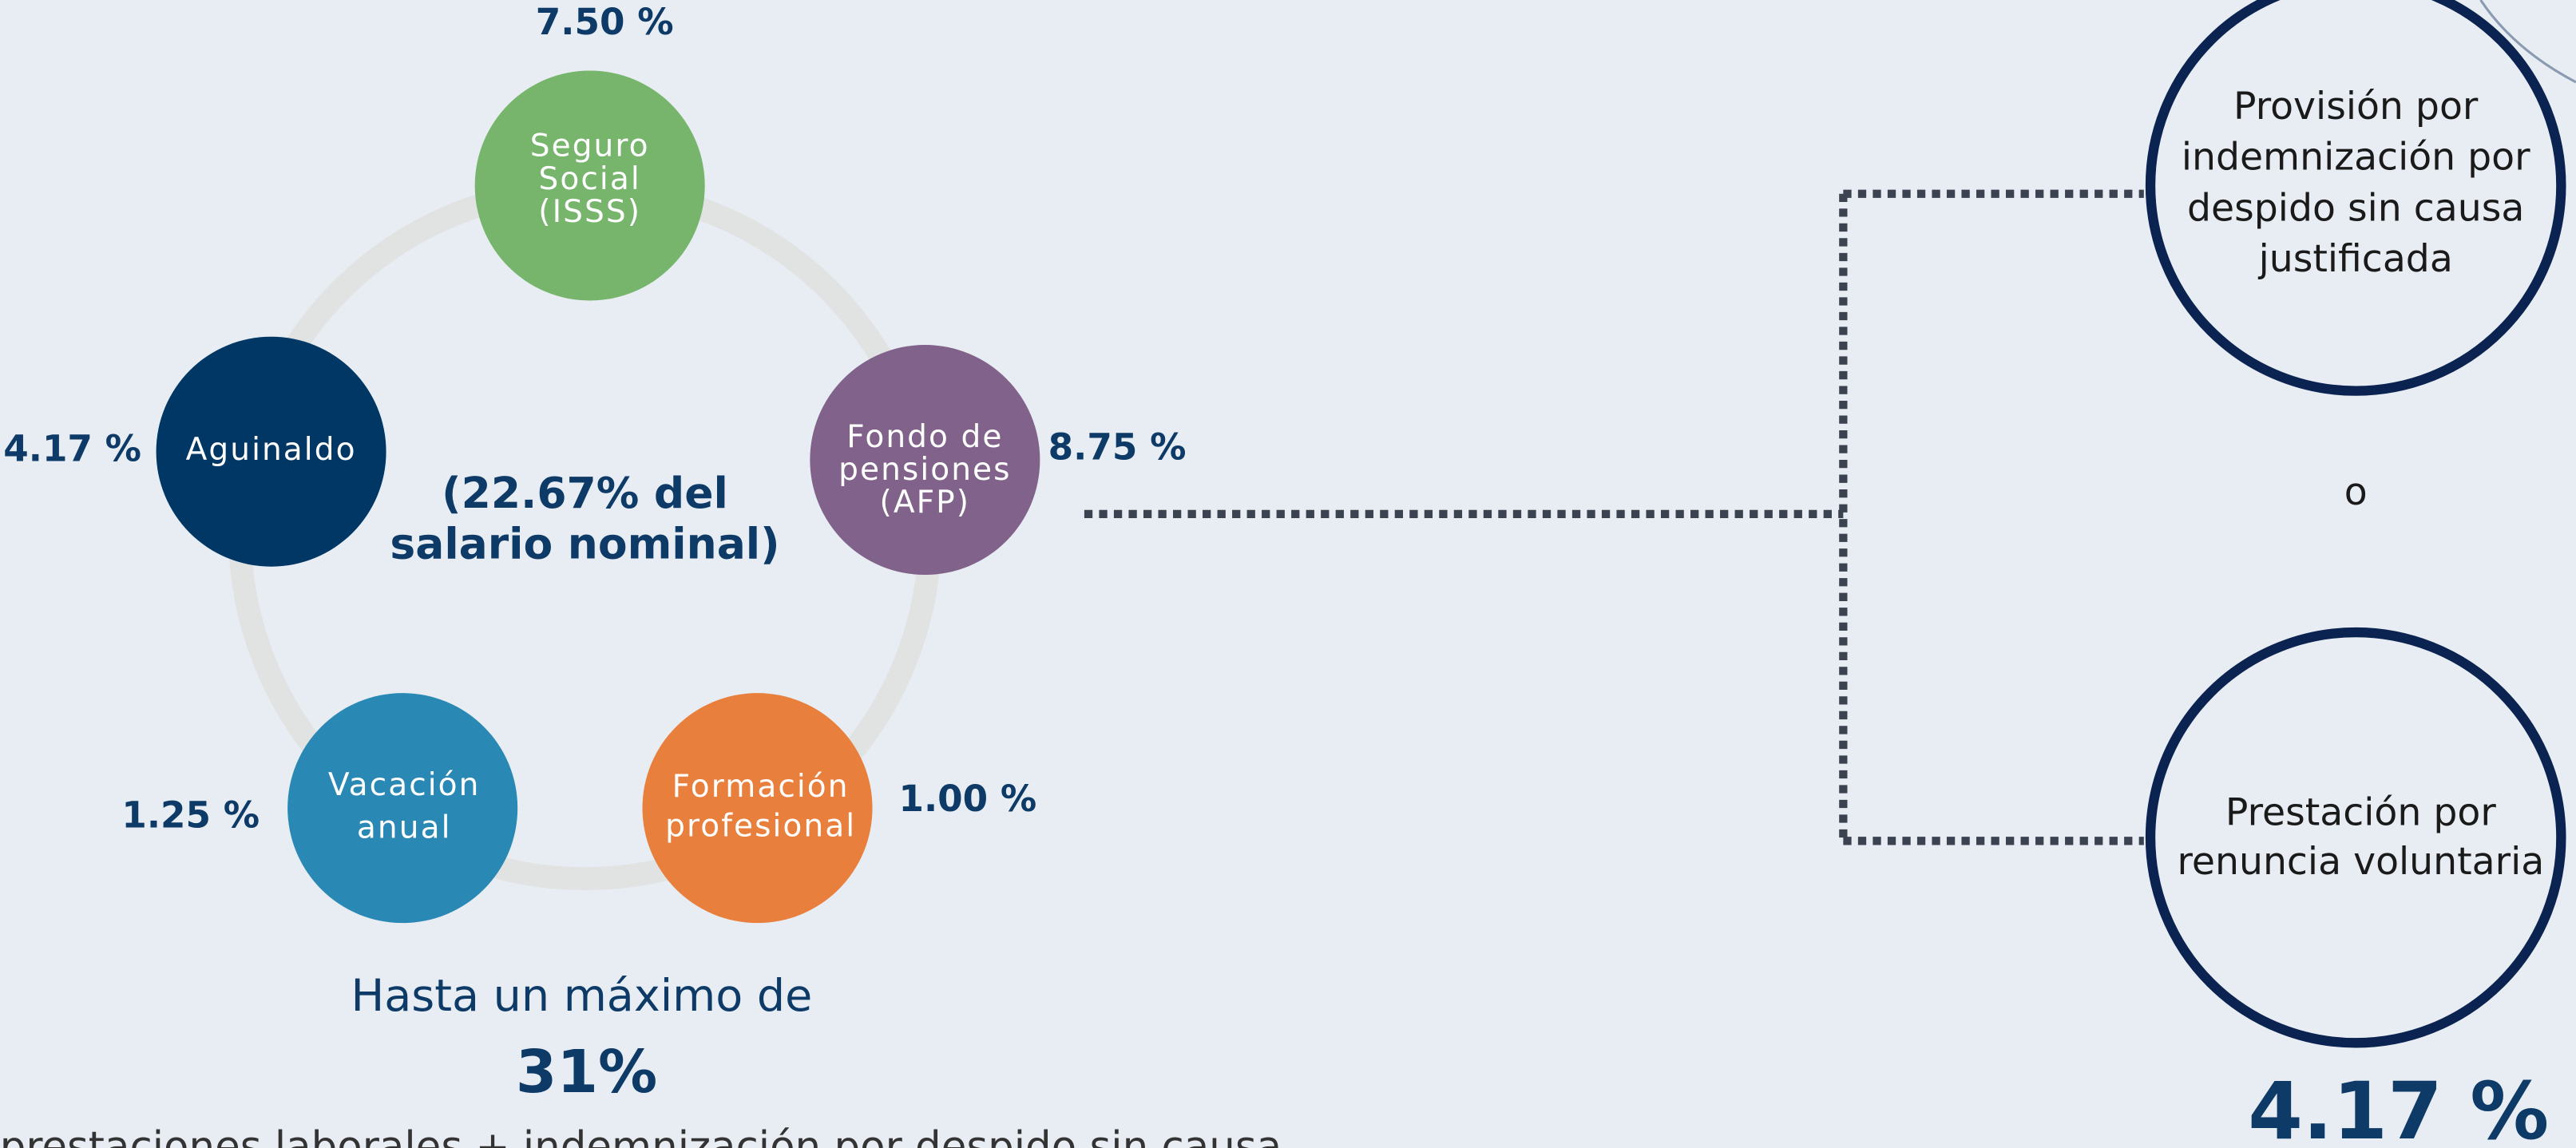 The height and width of the screenshot is (1148, 2576). I want to click on node-percent: 7.50 %, so click(605, 22).